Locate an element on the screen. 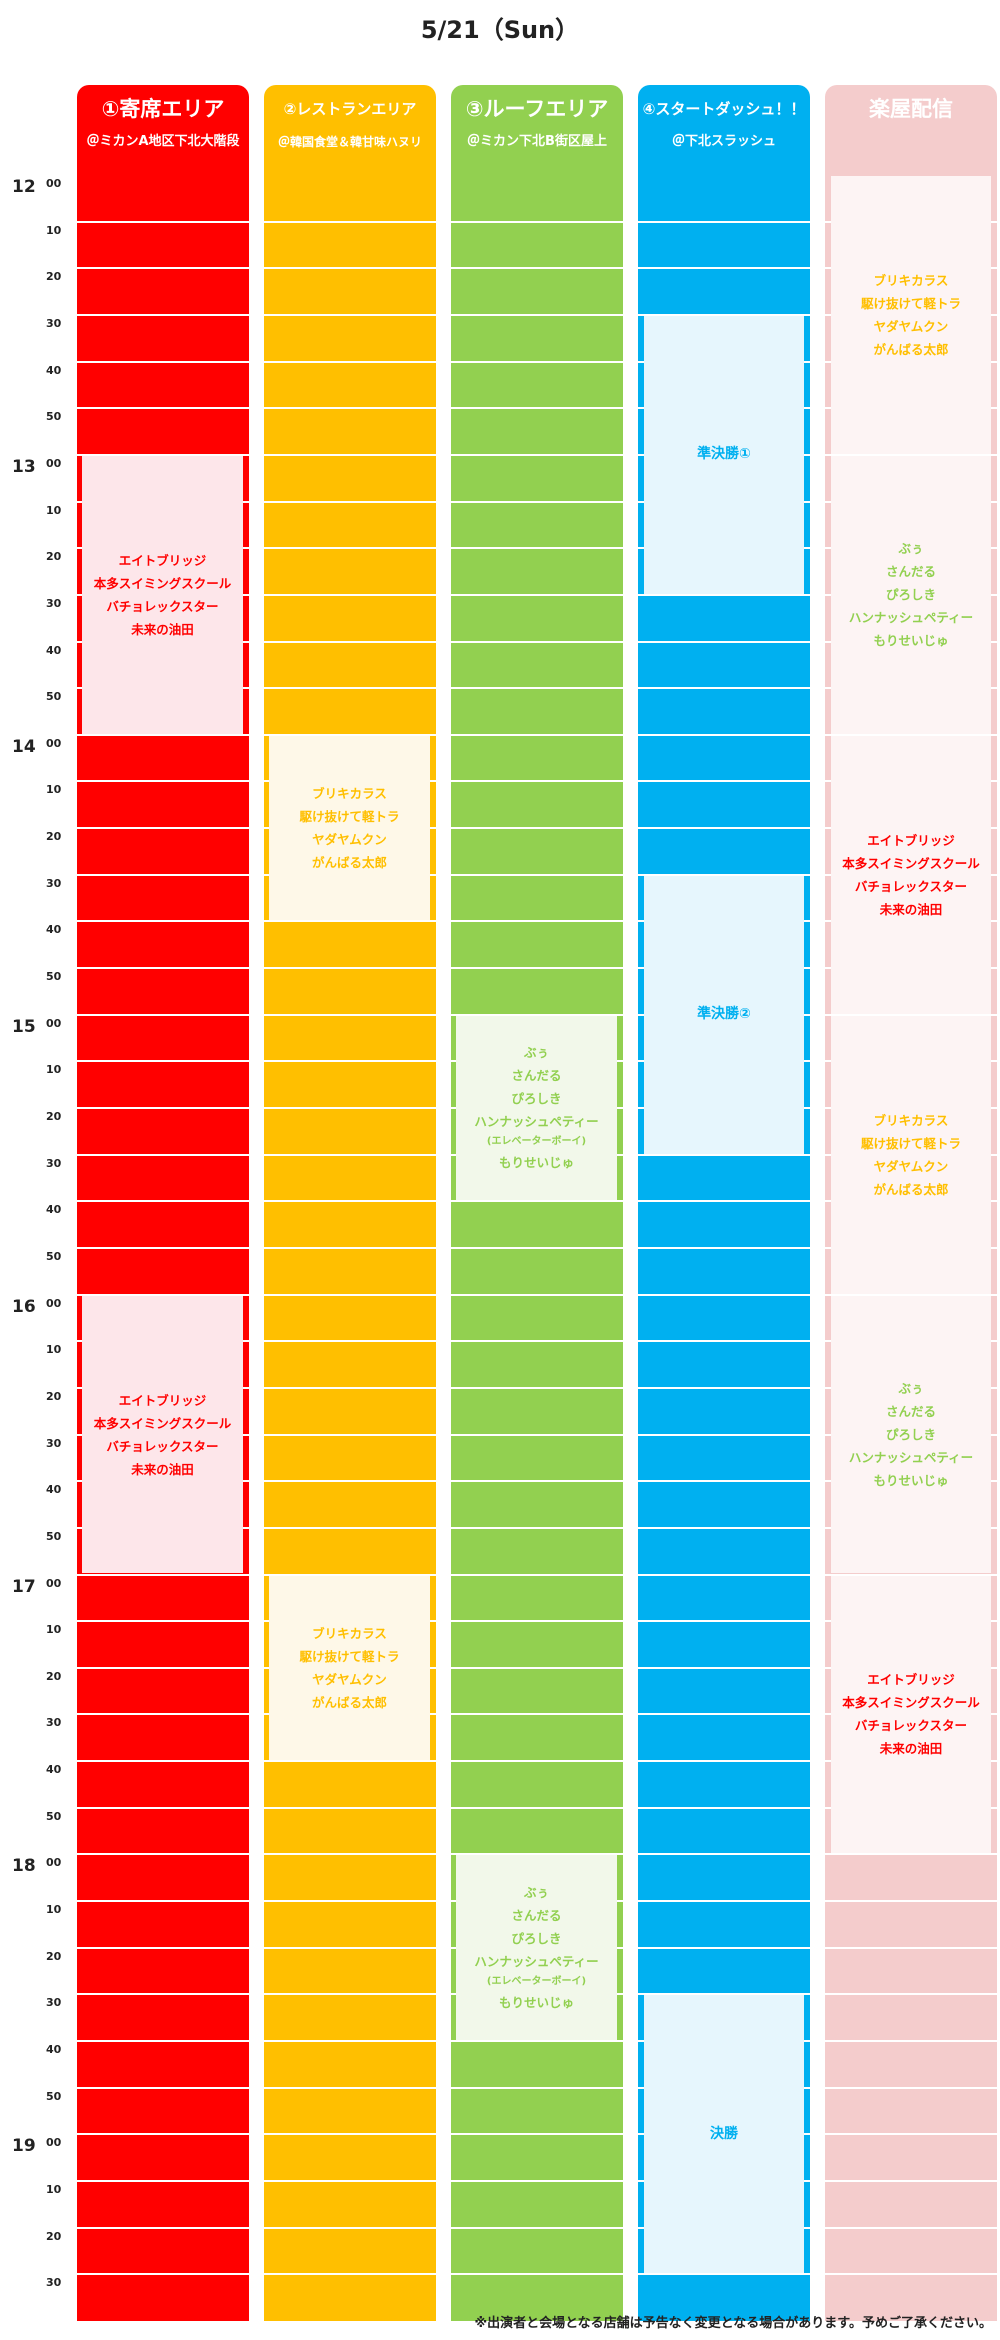  performance-block: 準決勝① is located at coordinates (724, 454).